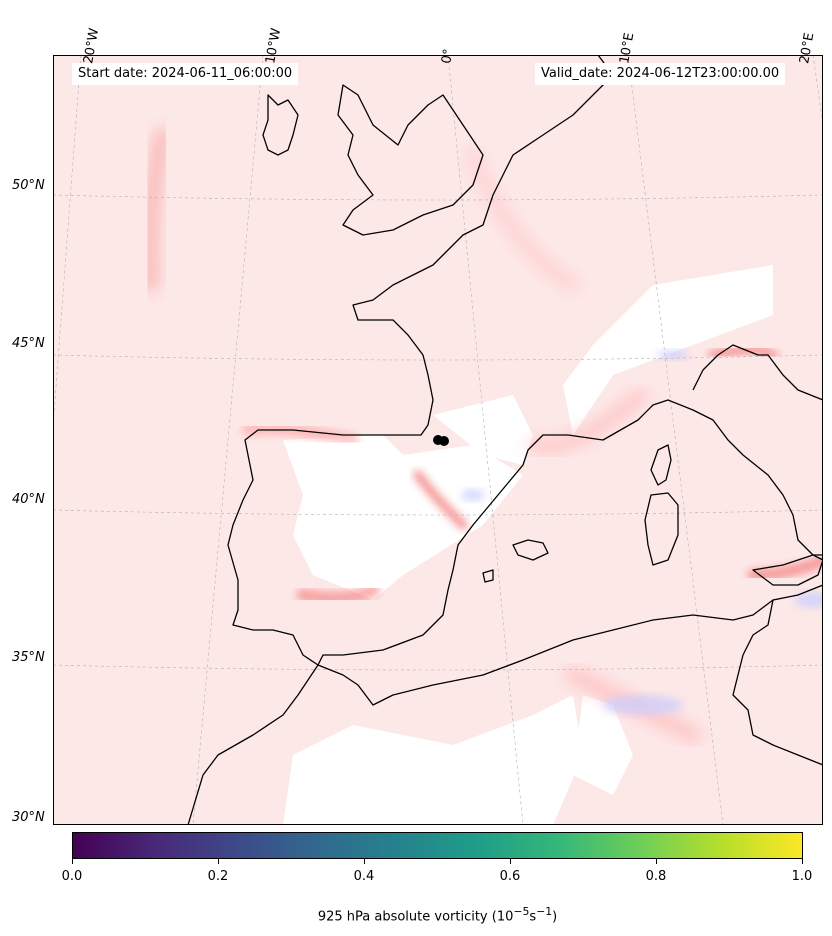 This screenshot has height=936, width=832. I want to click on blank-region-alps, so click(668, 350).